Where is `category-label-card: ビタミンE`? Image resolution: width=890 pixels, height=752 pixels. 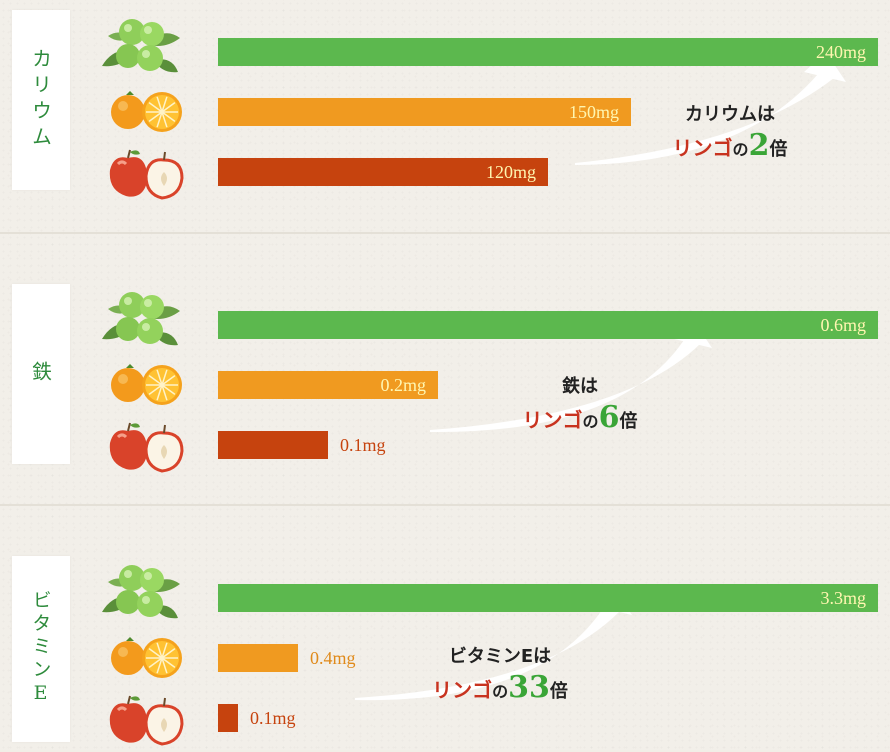
category-label-card: ビタミンE is located at coordinates (41, 649).